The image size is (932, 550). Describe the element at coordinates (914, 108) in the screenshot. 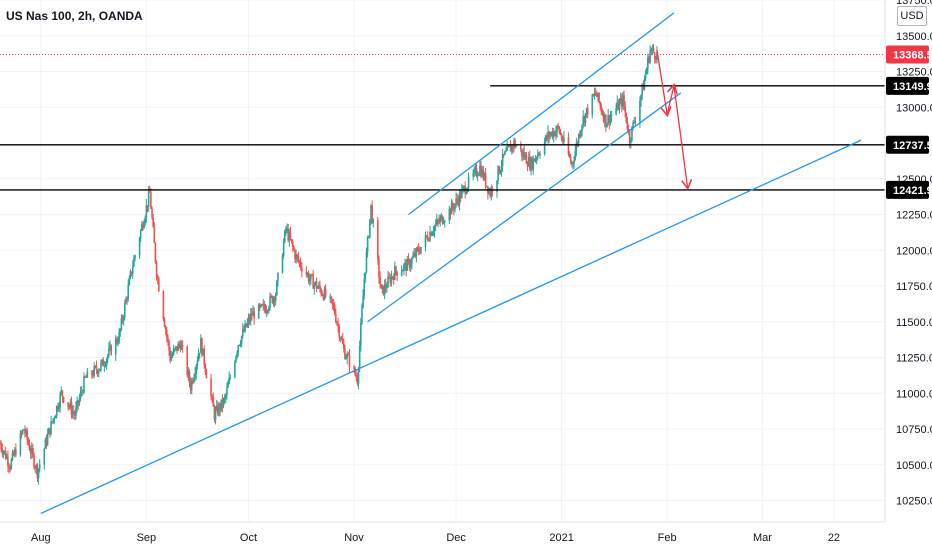

I see `y-tick-label: 13000.0` at that location.